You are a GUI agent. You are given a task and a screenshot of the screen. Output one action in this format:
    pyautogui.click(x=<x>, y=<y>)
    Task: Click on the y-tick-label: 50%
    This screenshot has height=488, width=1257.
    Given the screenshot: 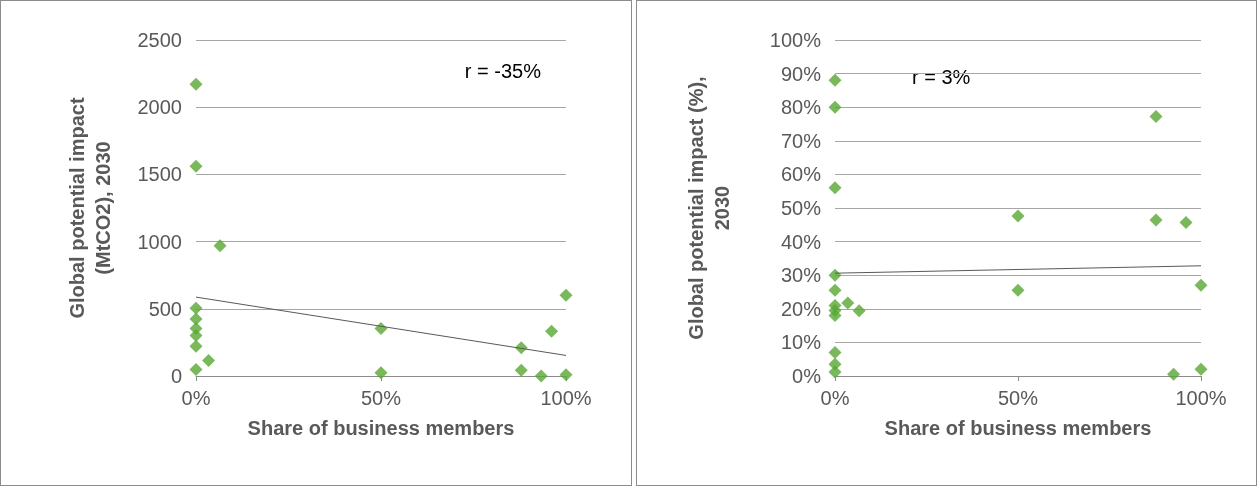 What is the action you would take?
    pyautogui.click(x=801, y=208)
    